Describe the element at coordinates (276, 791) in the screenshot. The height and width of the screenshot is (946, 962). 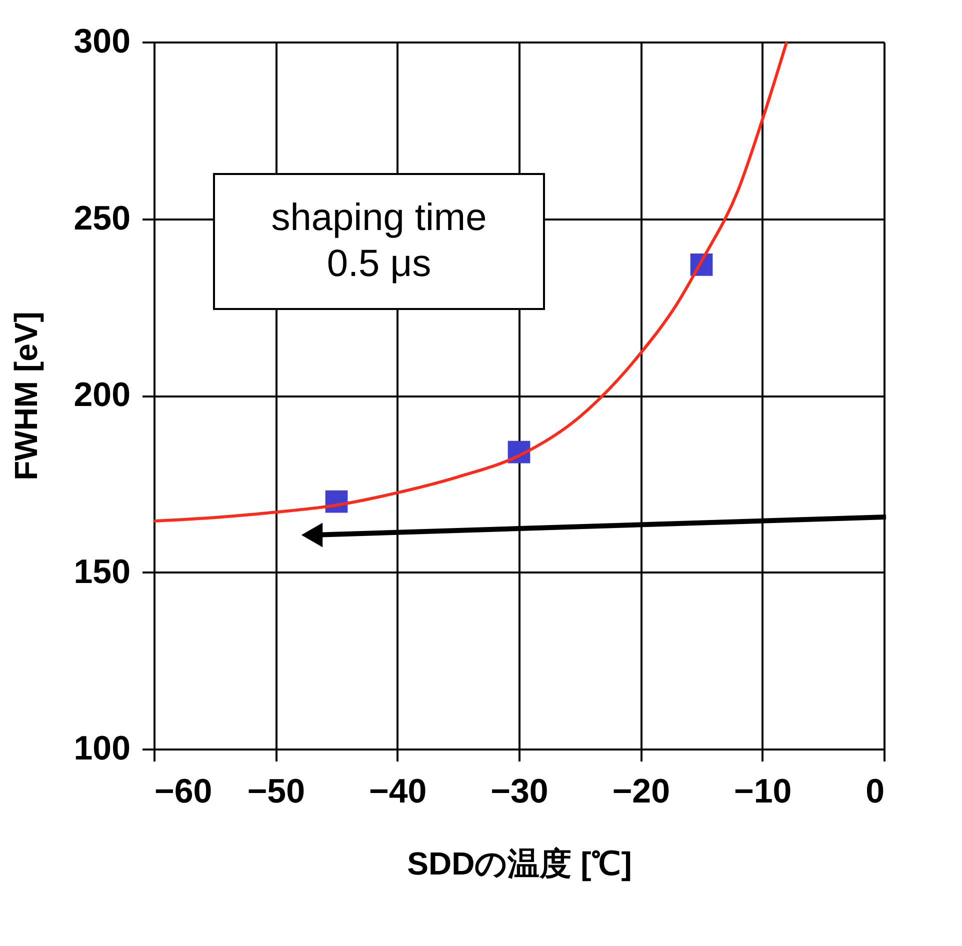
I see `x-tick-label: −50` at that location.